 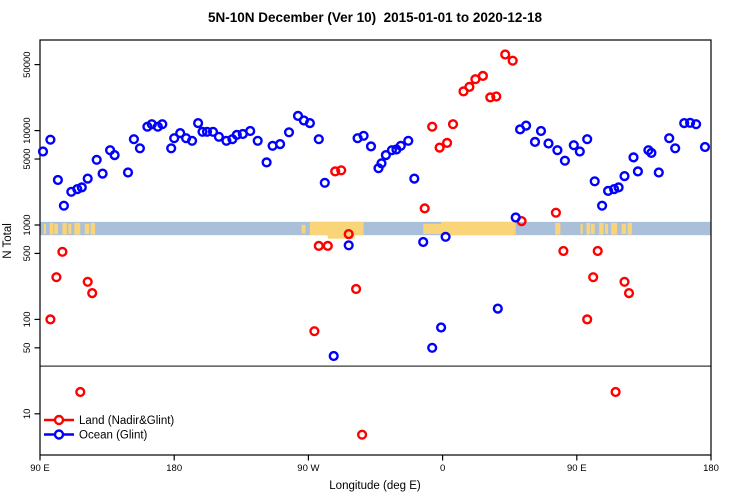 What do you see at coordinates (442, 468) in the screenshot?
I see `x-tick-label: 0` at bounding box center [442, 468].